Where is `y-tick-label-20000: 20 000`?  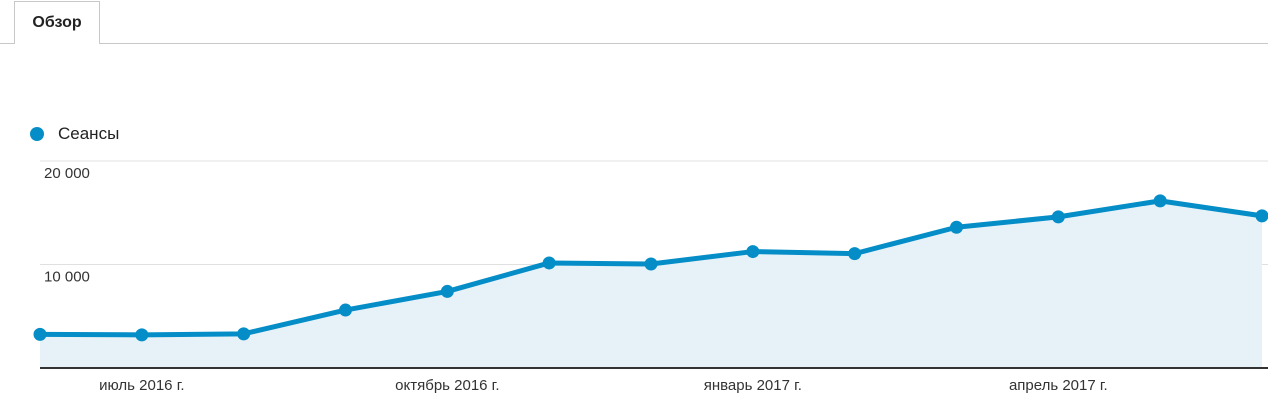 y-tick-label-20000: 20 000 is located at coordinates (67, 173).